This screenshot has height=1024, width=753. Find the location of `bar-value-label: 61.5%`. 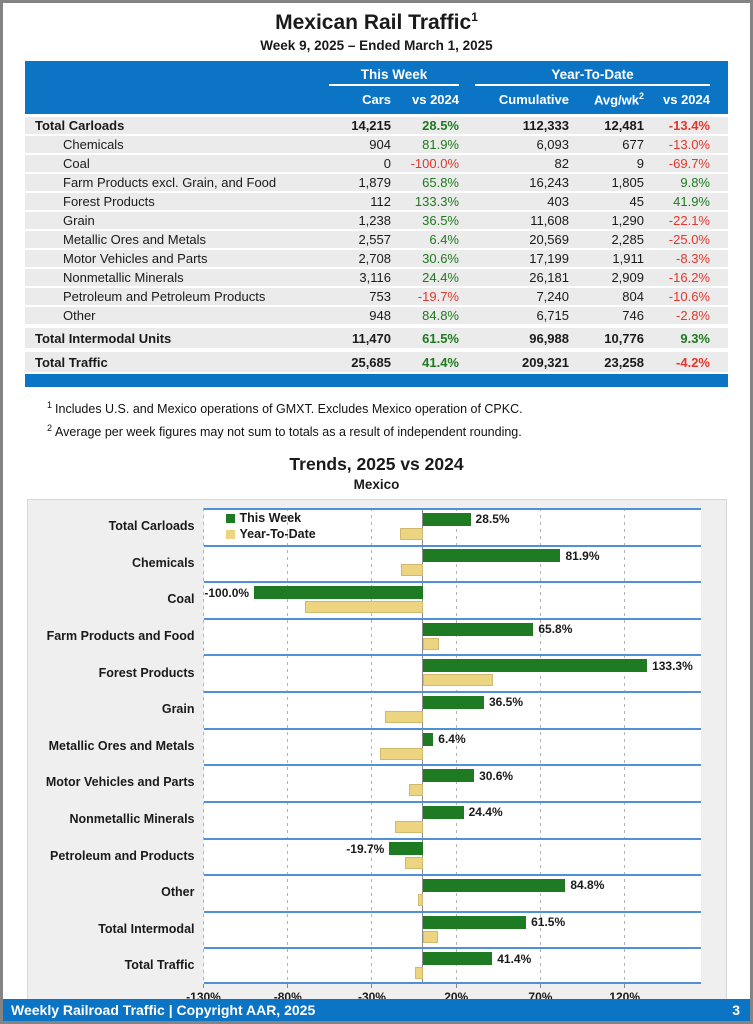

bar-value-label: 61.5% is located at coordinates (548, 922).